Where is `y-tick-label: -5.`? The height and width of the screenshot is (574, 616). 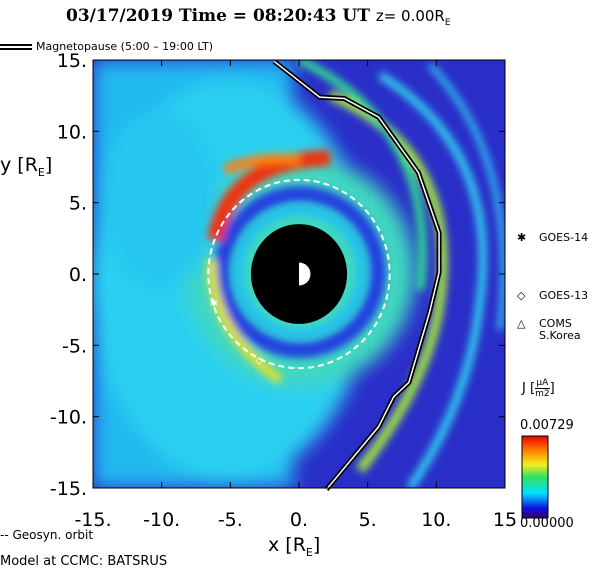
y-tick-label: -5. is located at coordinates (74, 346).